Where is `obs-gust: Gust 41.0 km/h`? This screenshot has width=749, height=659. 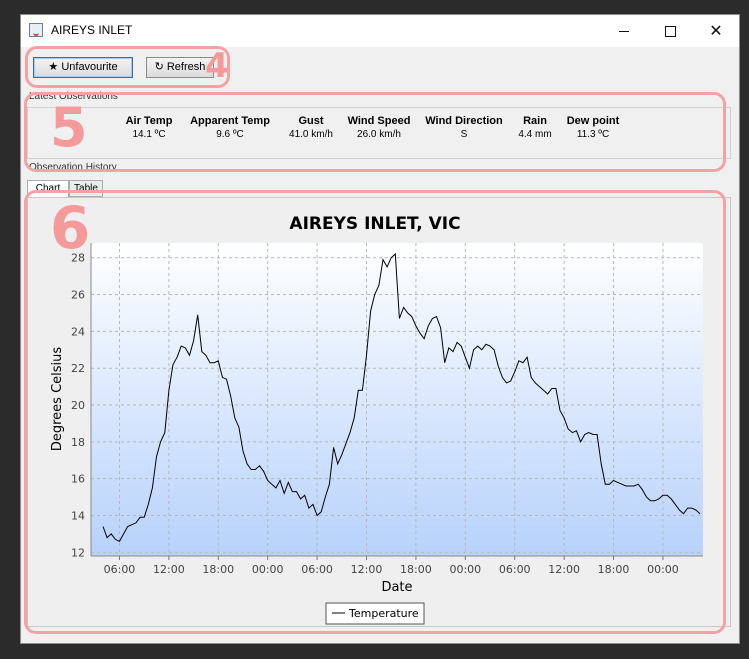
obs-gust: Gust 41.0 km/h is located at coordinates (311, 127).